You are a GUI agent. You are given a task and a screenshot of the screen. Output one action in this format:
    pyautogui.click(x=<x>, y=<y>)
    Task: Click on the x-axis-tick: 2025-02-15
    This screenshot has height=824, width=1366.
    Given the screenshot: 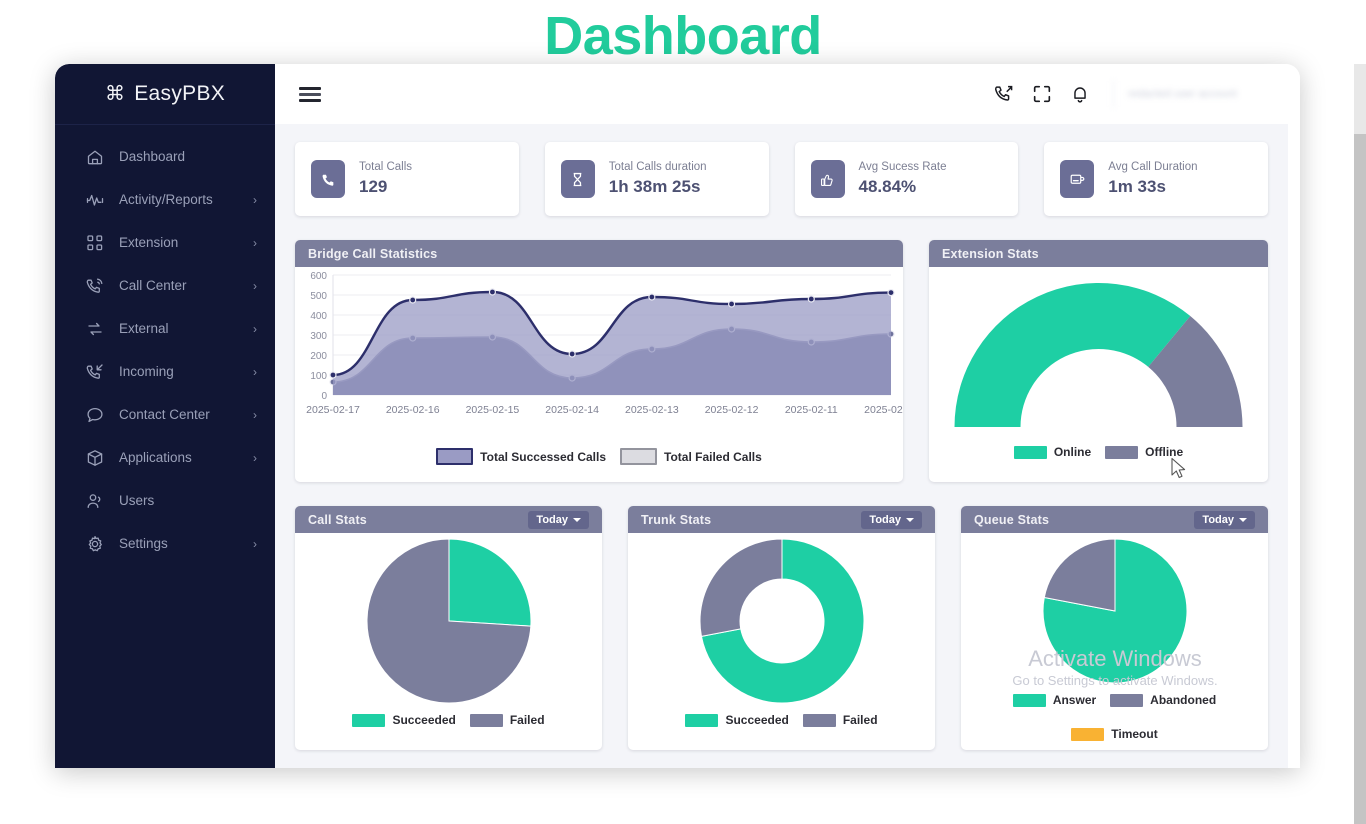 What is the action you would take?
    pyautogui.click(x=493, y=410)
    